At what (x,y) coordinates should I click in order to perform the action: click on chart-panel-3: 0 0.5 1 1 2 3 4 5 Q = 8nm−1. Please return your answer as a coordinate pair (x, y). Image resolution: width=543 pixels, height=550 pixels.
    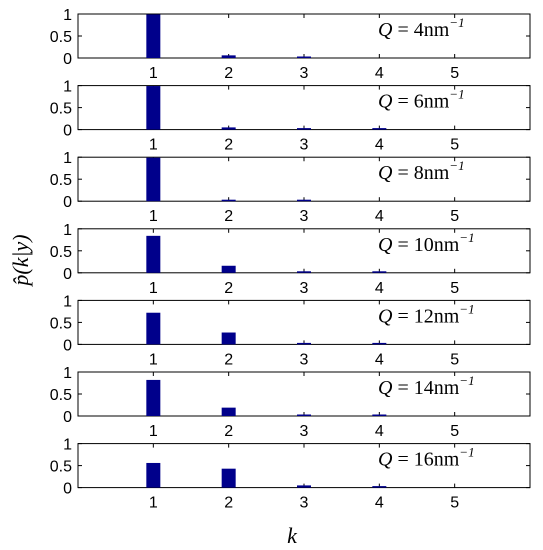
    Looking at the image, I should click on (290, 187).